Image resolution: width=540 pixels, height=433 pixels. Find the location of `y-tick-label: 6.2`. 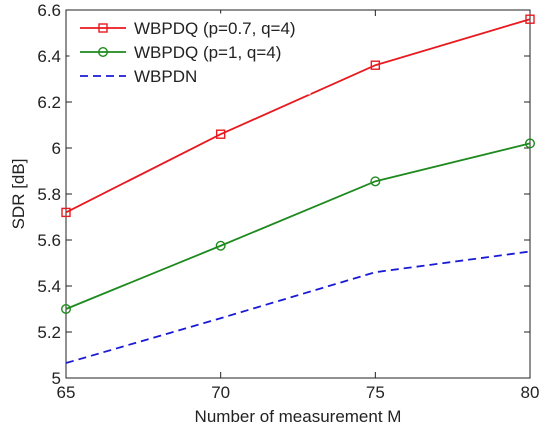

y-tick-label: 6.2 is located at coordinates (49, 102).